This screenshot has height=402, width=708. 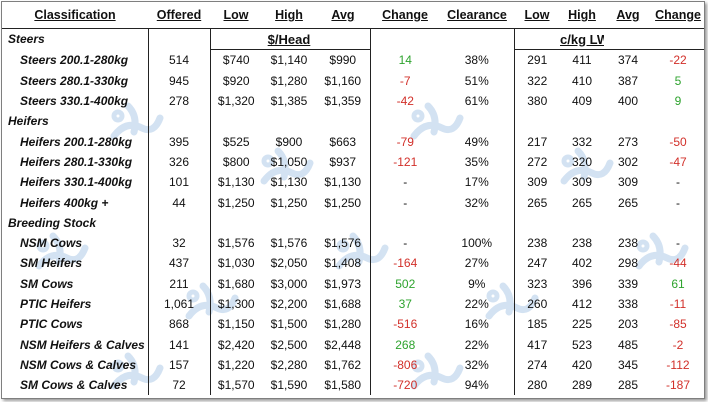 I want to click on offered-cell: 278, so click(x=179, y=101).